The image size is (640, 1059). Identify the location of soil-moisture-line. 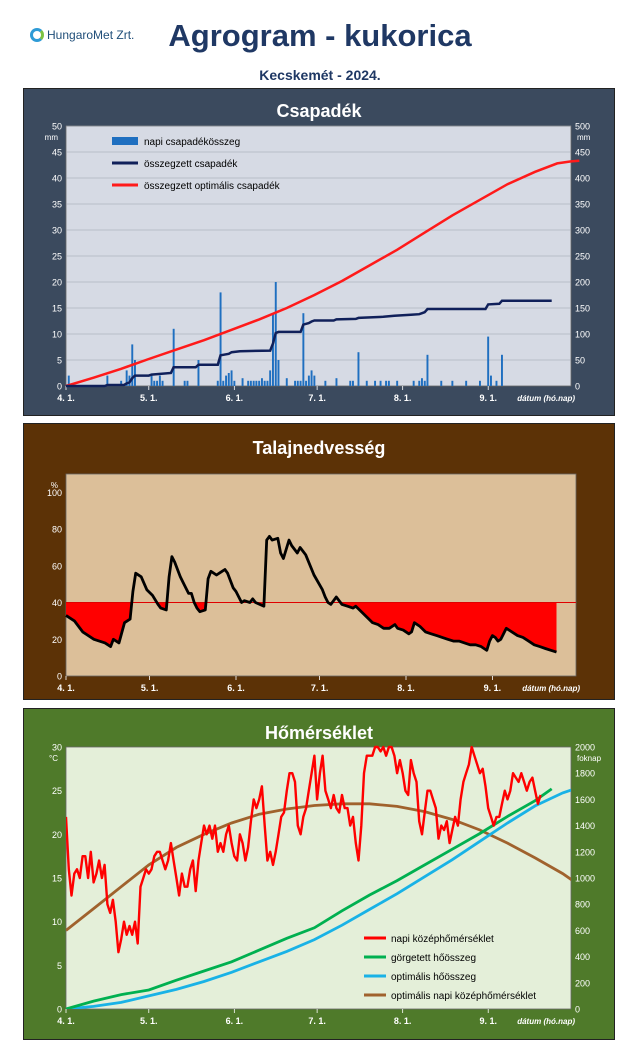
(311, 594).